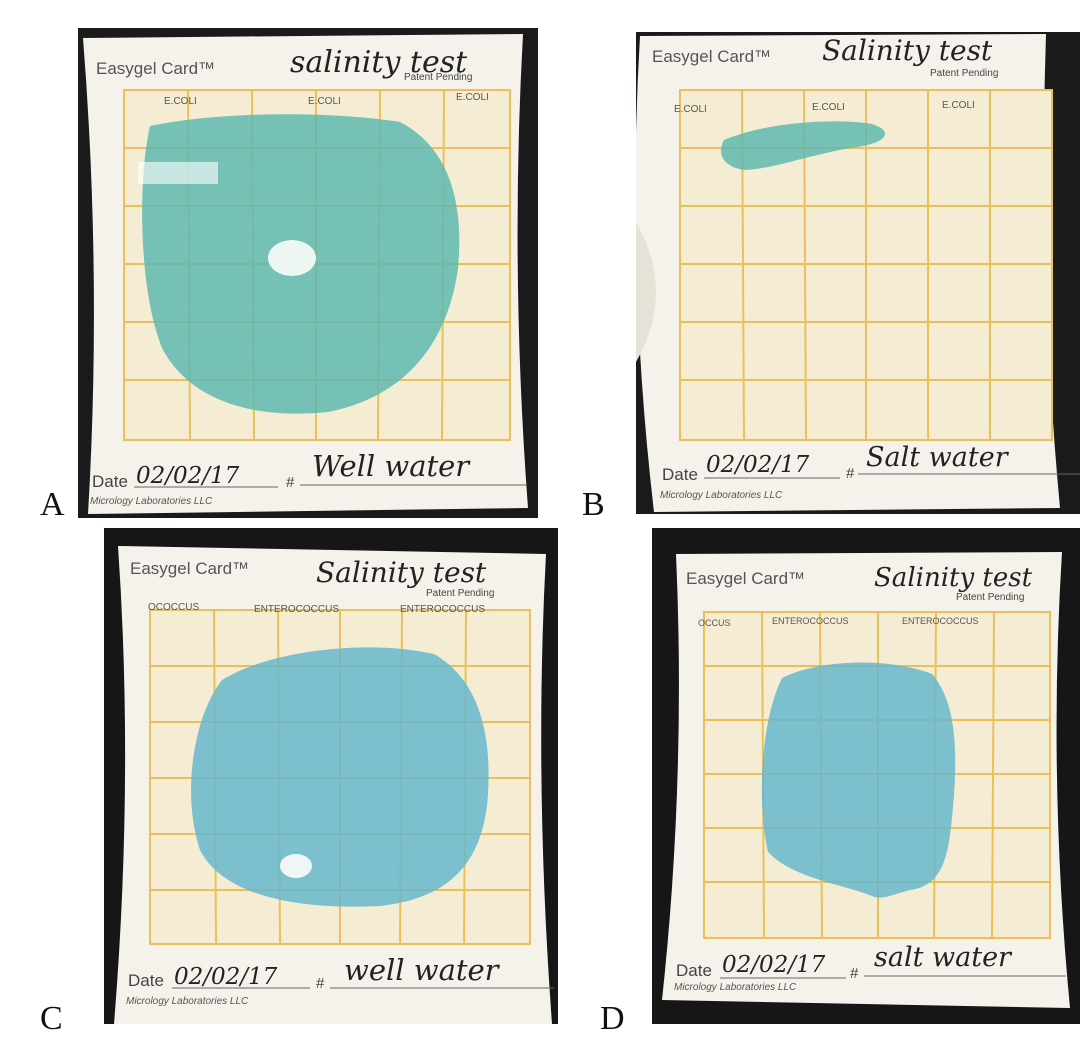 Image resolution: width=1080 pixels, height=1037 pixels. Describe the element at coordinates (938, 457) in the screenshot. I see `sample-name: Salt water` at that location.